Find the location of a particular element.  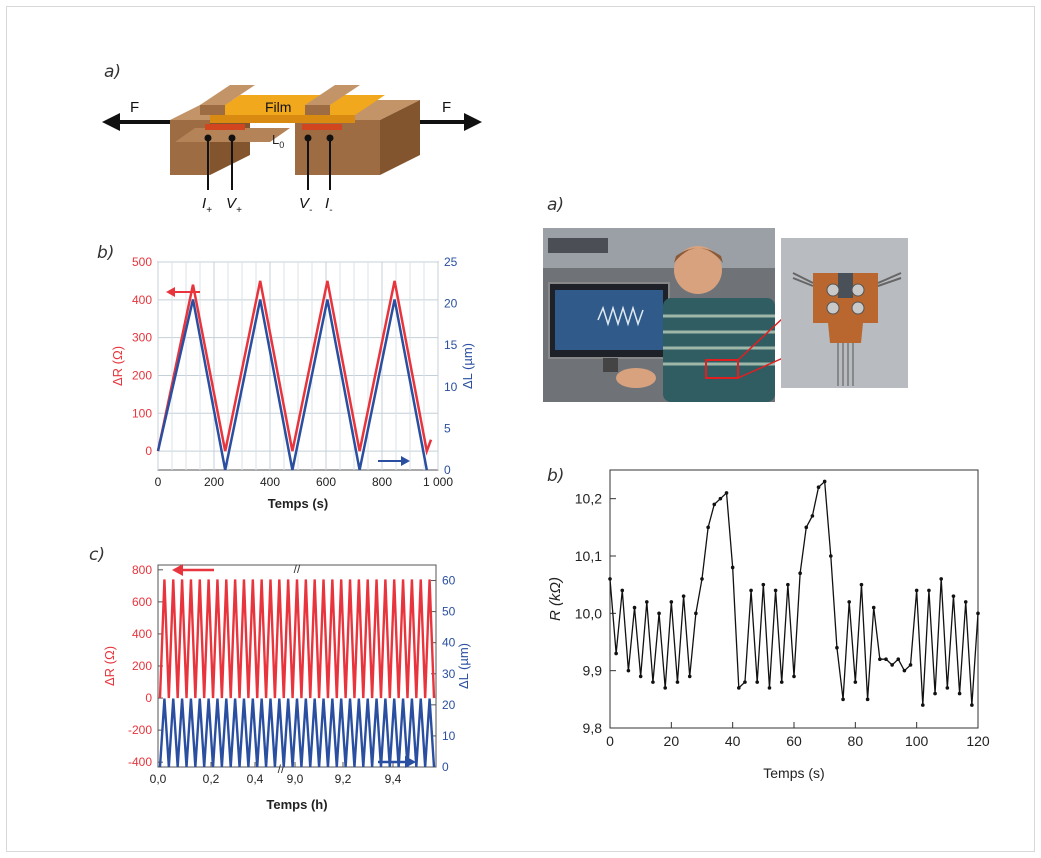

probe-wires is located at coordinates (269, 162).